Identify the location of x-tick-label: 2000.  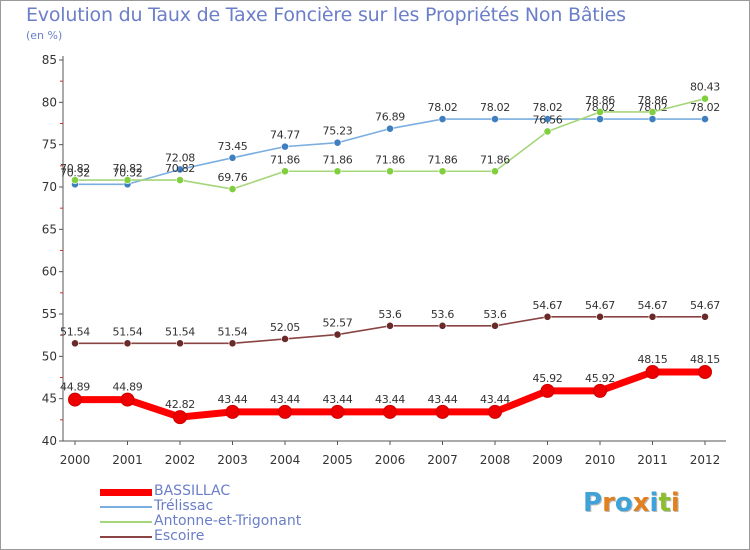
(75, 460).